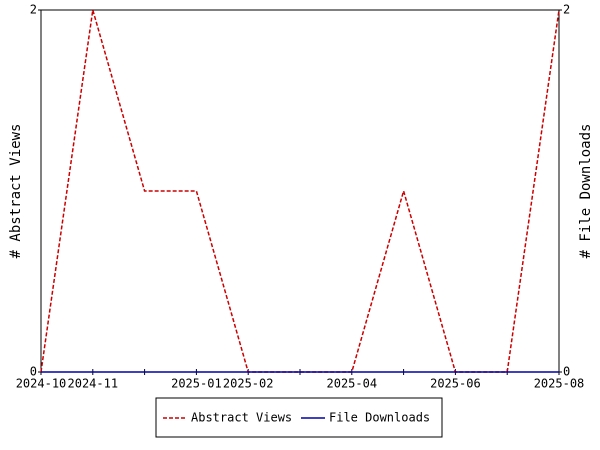 The height and width of the screenshot is (450, 600). Describe the element at coordinates (379, 418) in the screenshot. I see `legend-label: File Downloads` at that location.